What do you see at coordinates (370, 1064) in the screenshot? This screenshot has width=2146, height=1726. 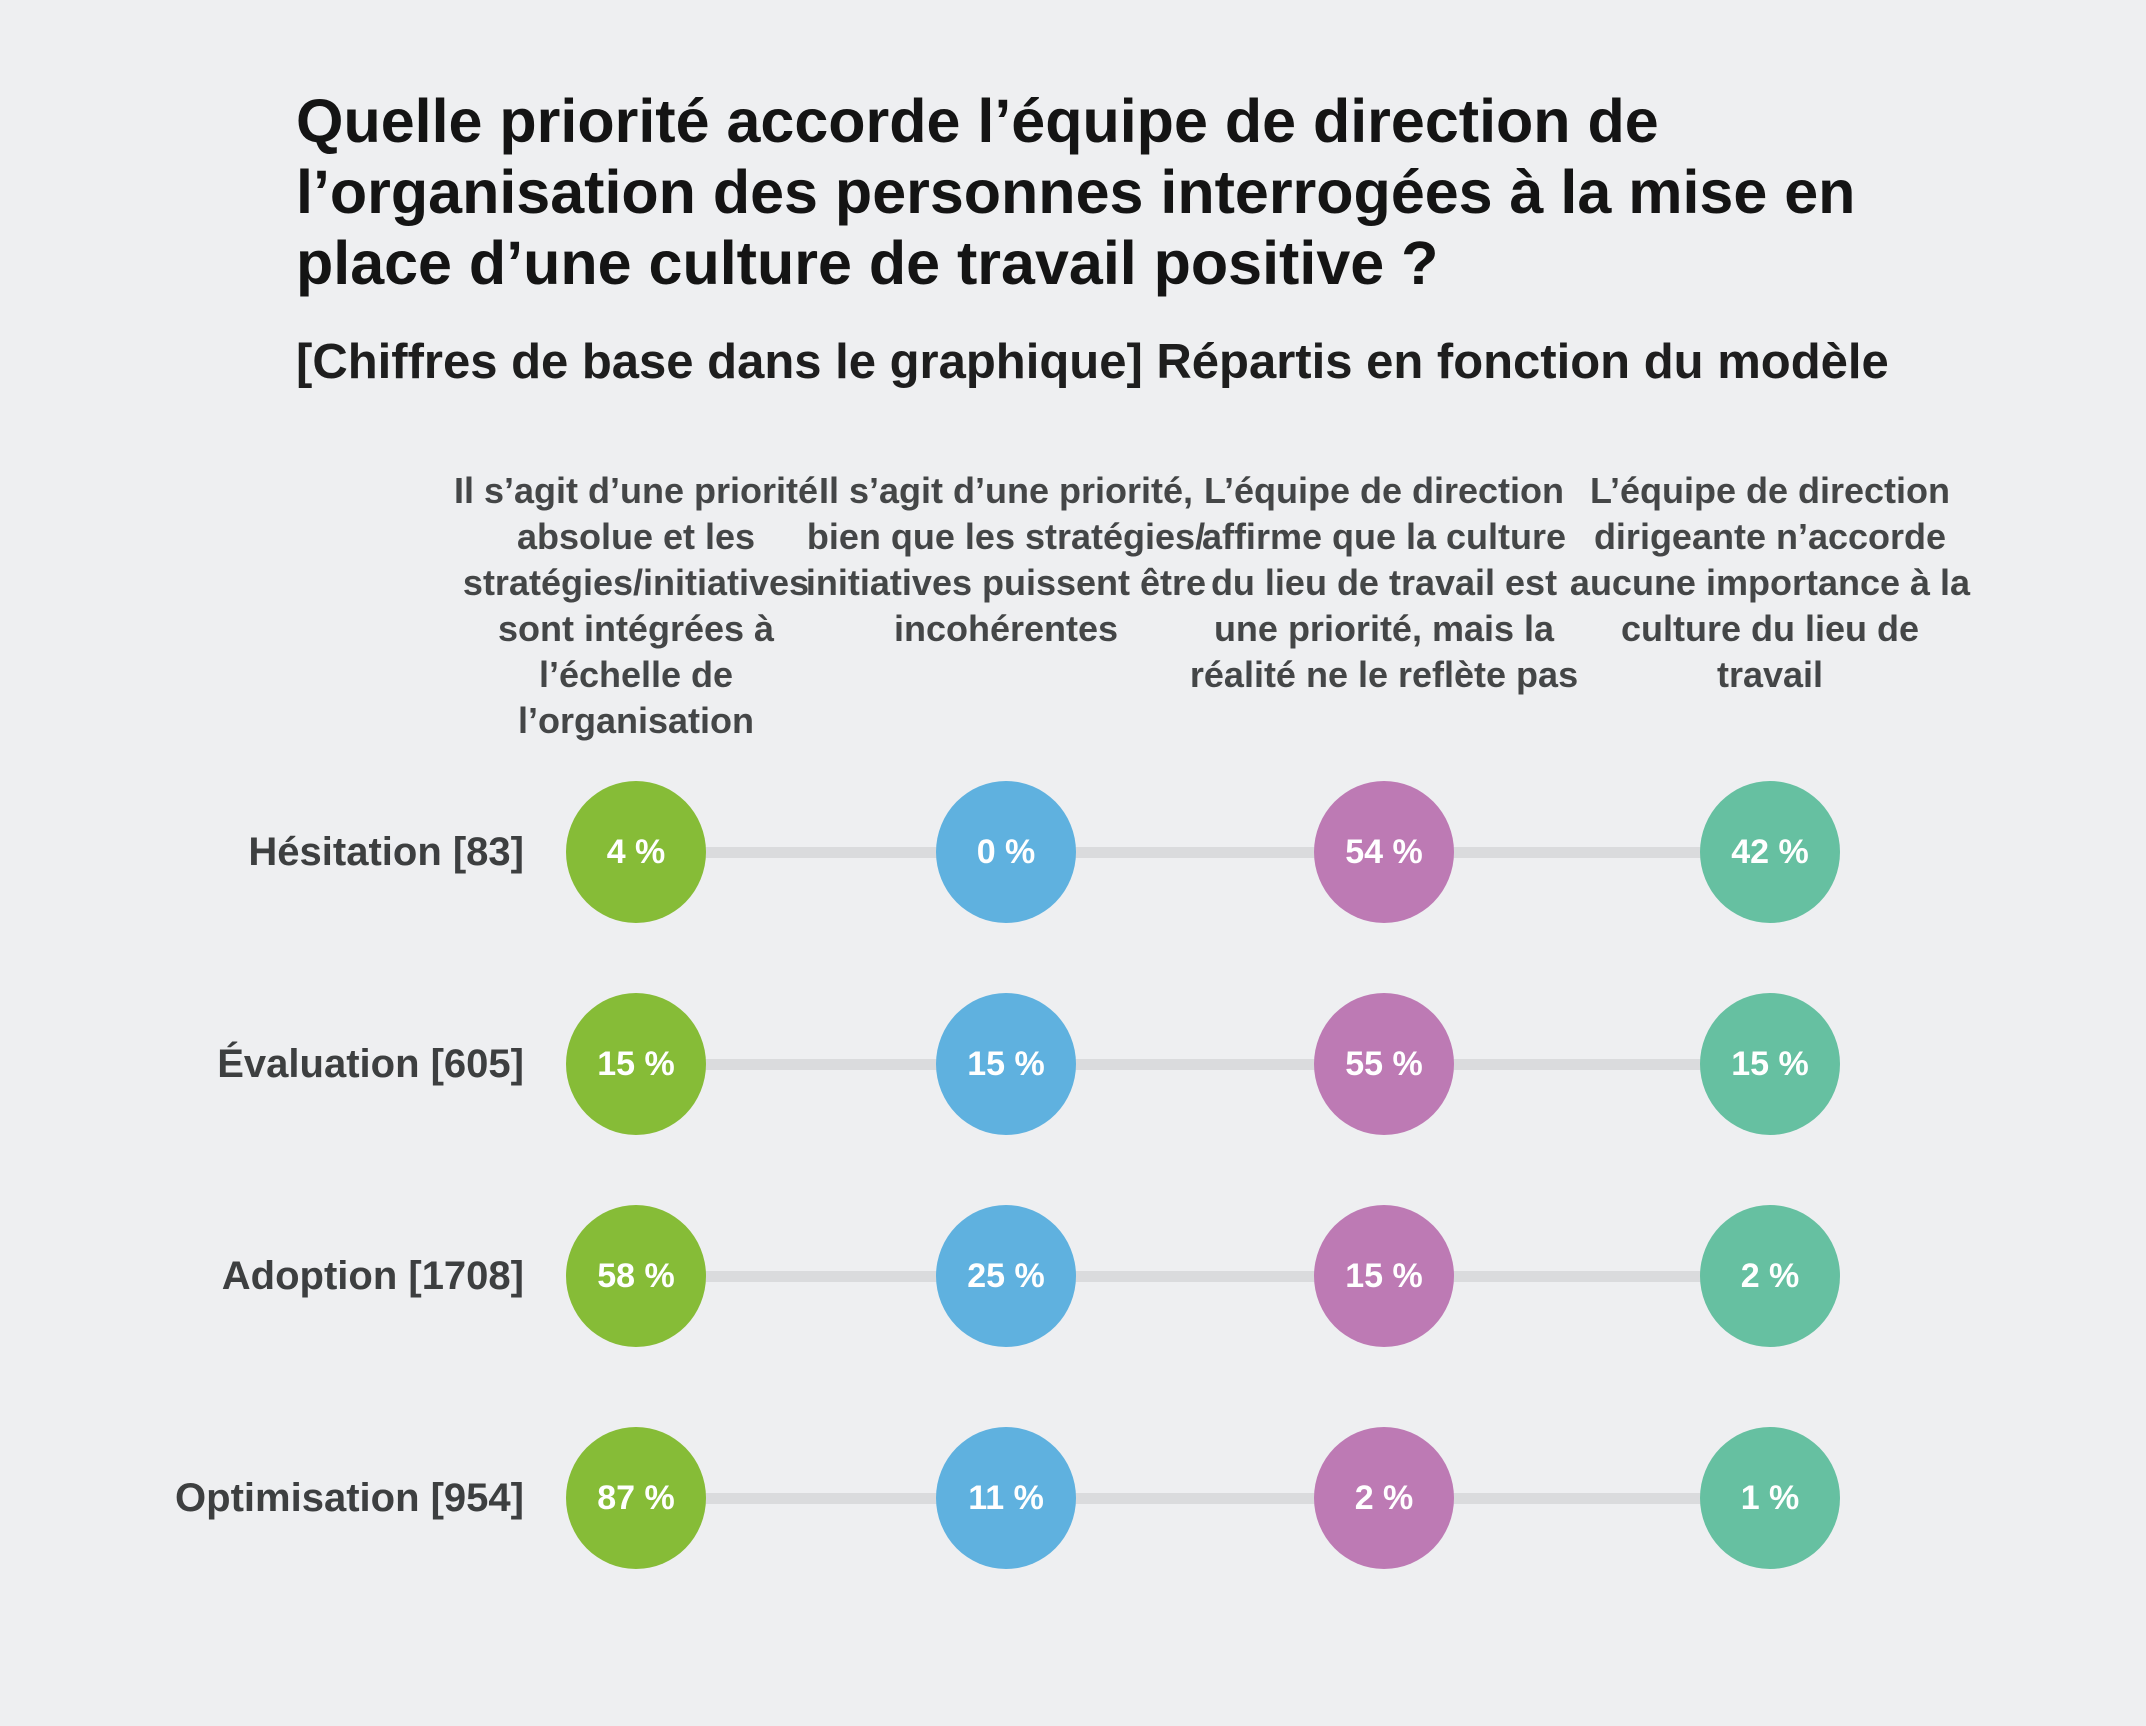 I see `row-label: Évaluation [605]` at bounding box center [370, 1064].